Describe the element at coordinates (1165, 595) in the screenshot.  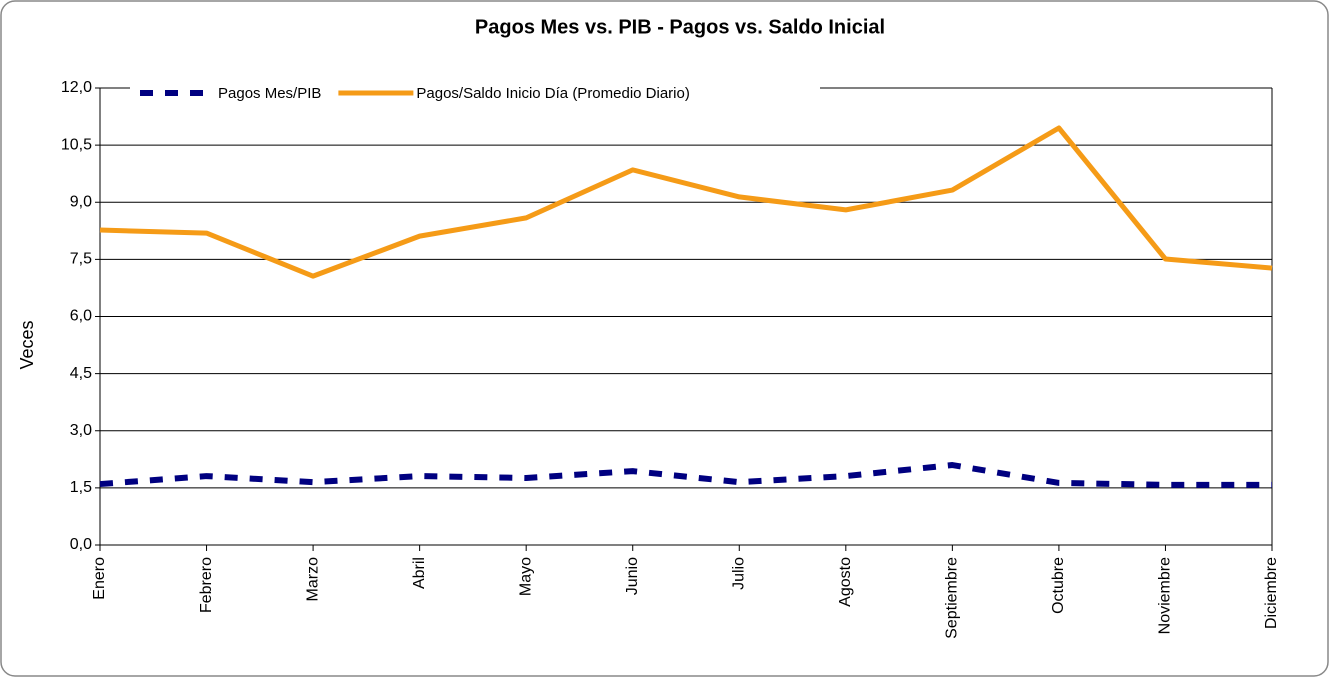
I see `x-tick-label: Noviembre` at that location.